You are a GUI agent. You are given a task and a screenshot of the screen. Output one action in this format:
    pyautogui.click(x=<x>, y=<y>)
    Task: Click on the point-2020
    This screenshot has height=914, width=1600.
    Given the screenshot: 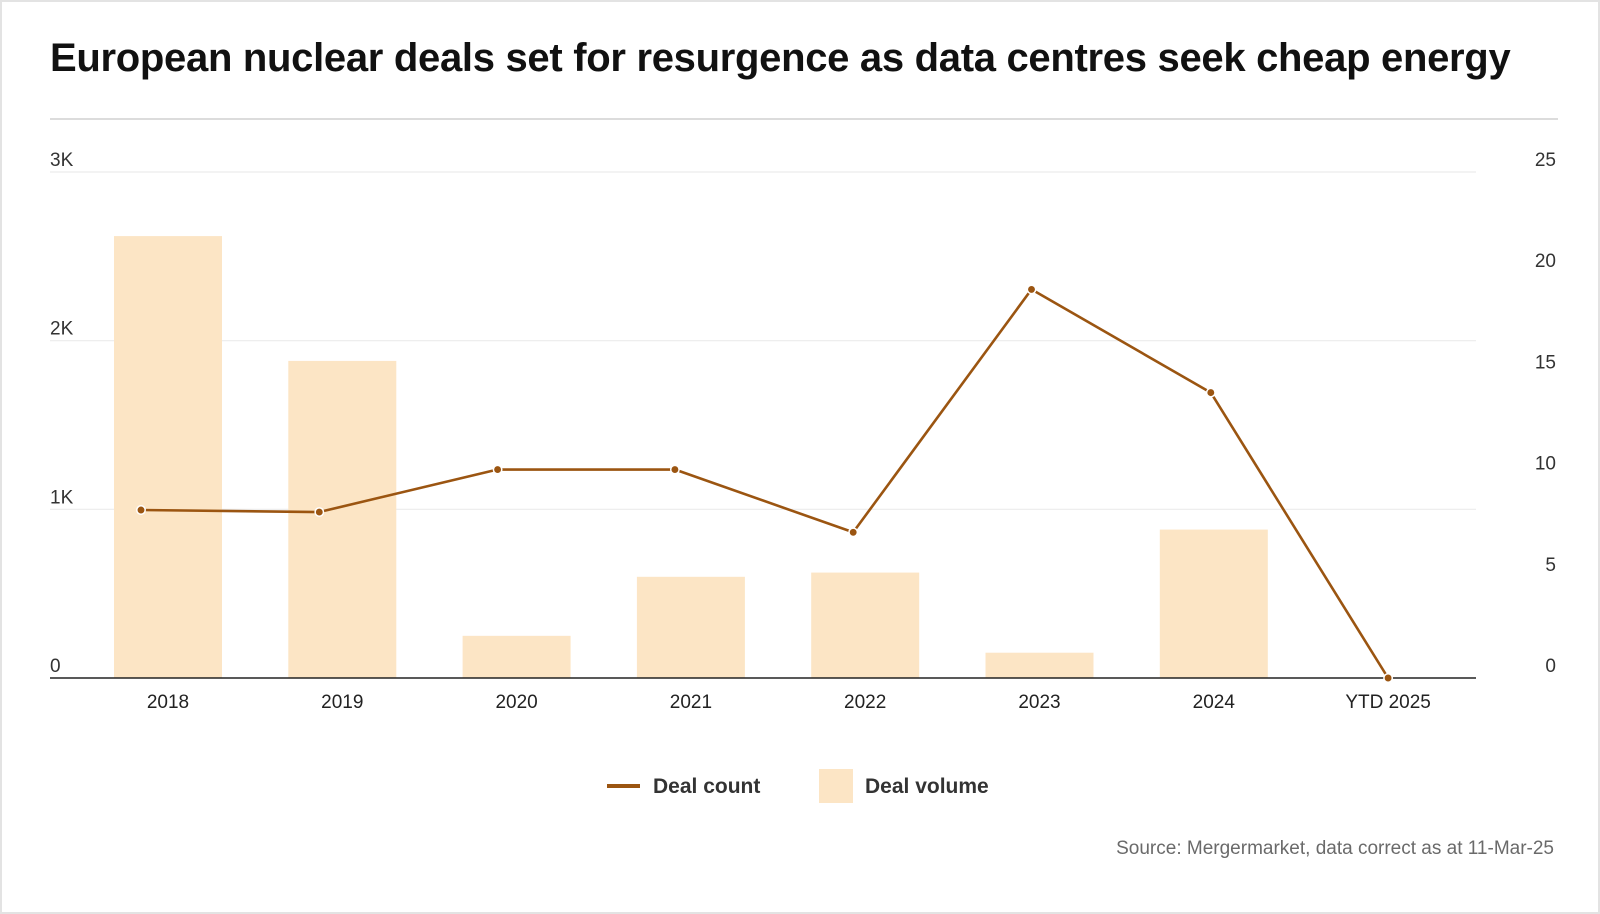 What is the action you would take?
    pyautogui.click(x=497, y=469)
    